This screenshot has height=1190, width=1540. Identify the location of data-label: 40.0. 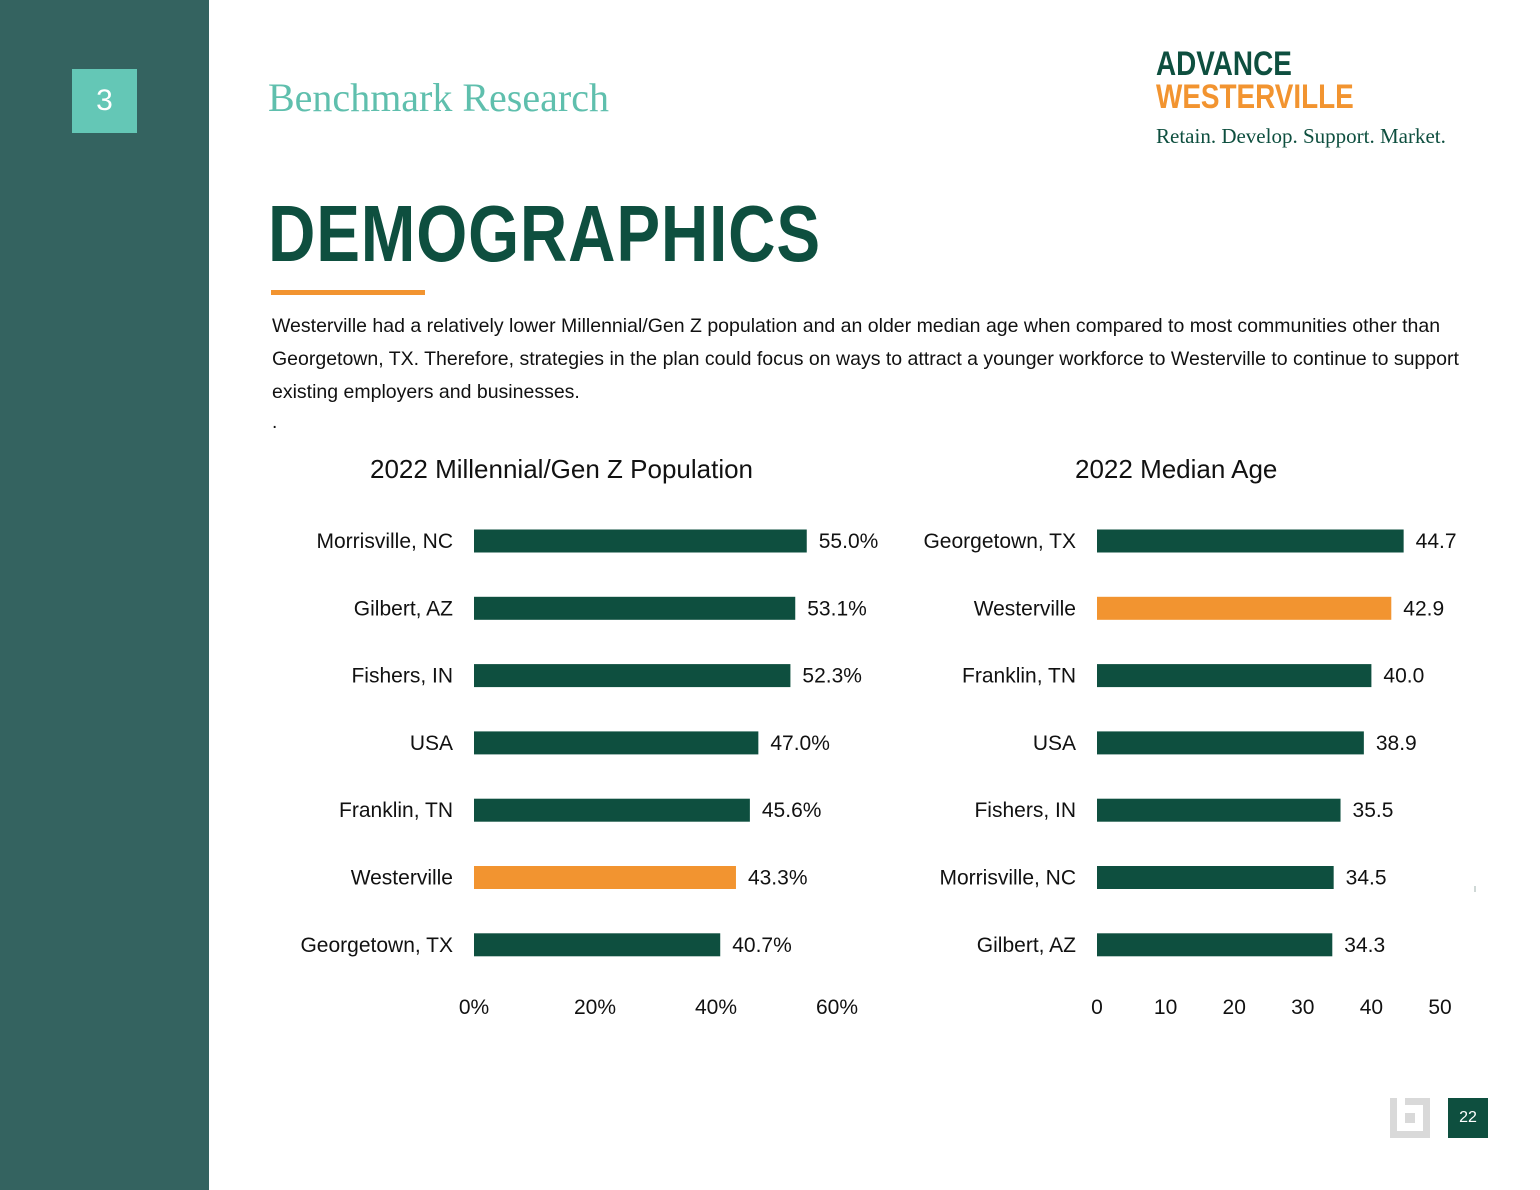
(1403, 676).